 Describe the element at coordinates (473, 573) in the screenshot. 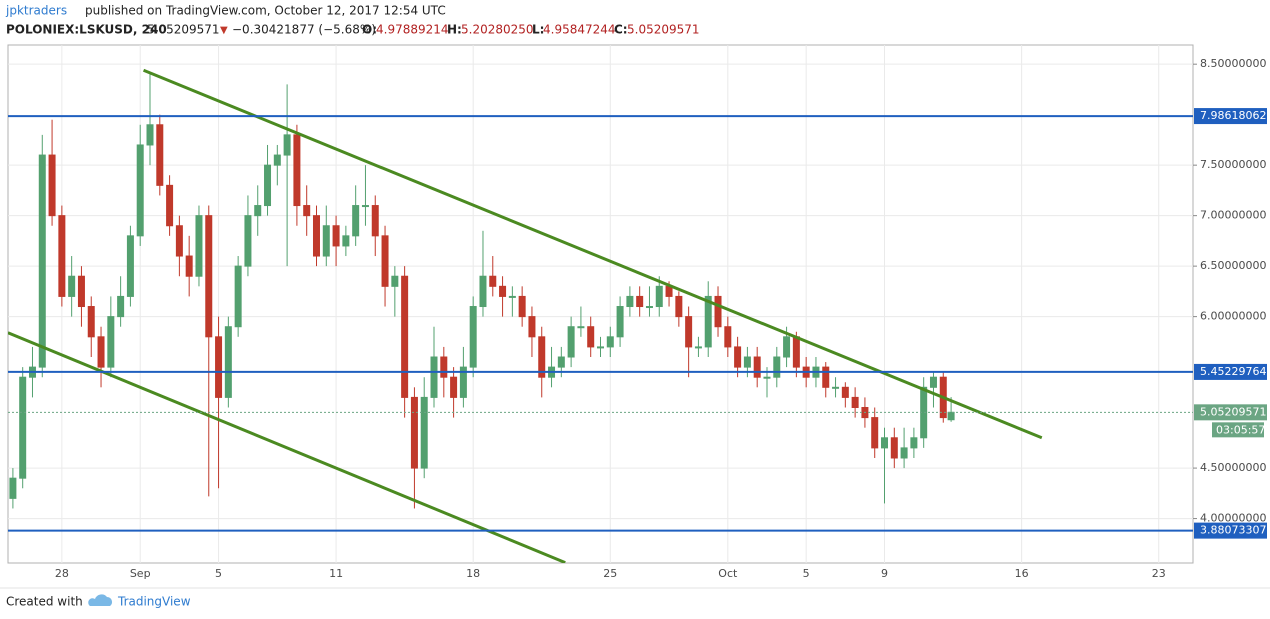

I see `x-tick-label: 18` at that location.